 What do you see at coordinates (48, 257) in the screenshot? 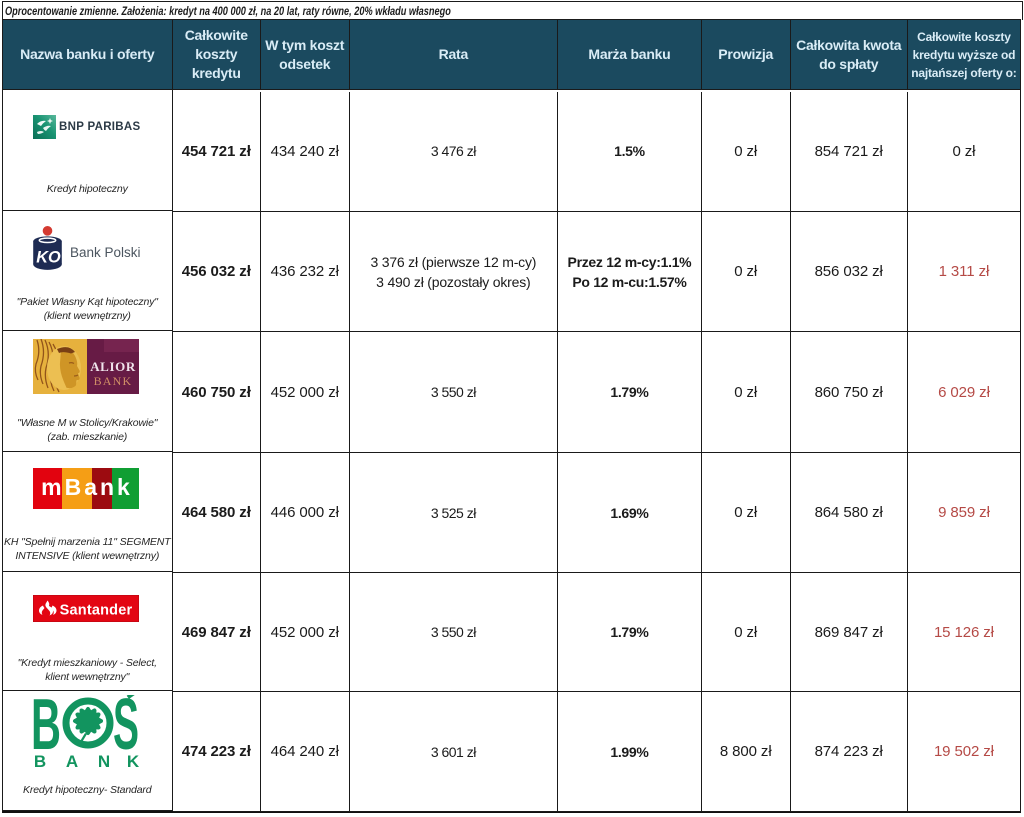
I see `svg-text: KO` at bounding box center [48, 257].